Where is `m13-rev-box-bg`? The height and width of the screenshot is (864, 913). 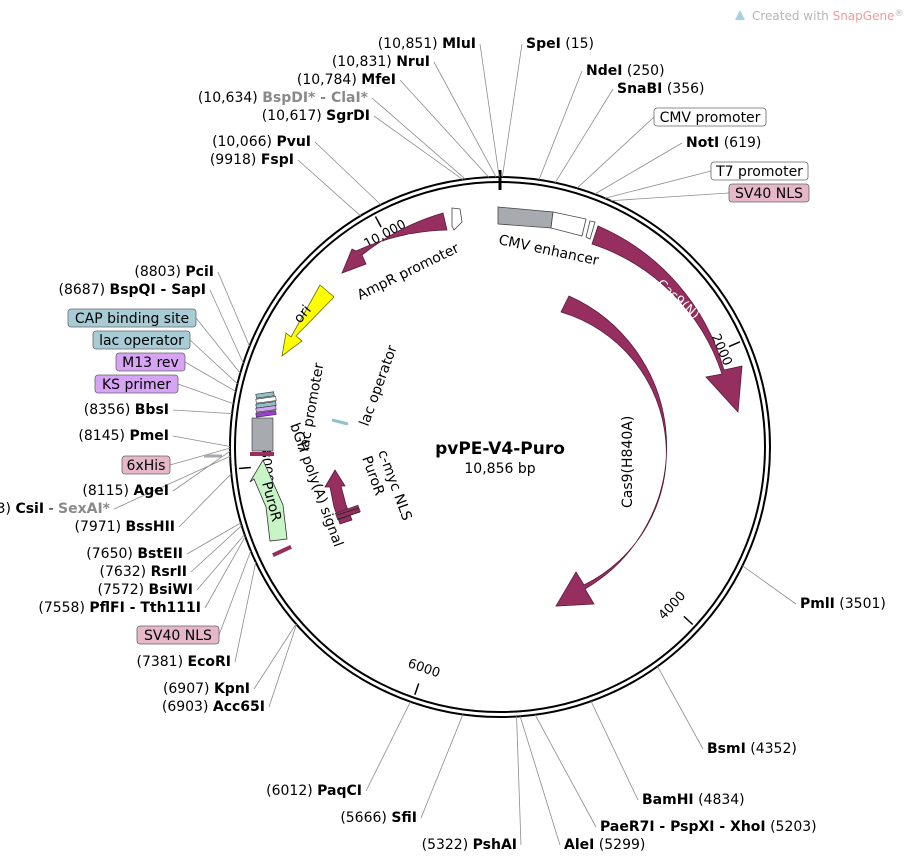
m13-rev-box-bg is located at coordinates (150, 362).